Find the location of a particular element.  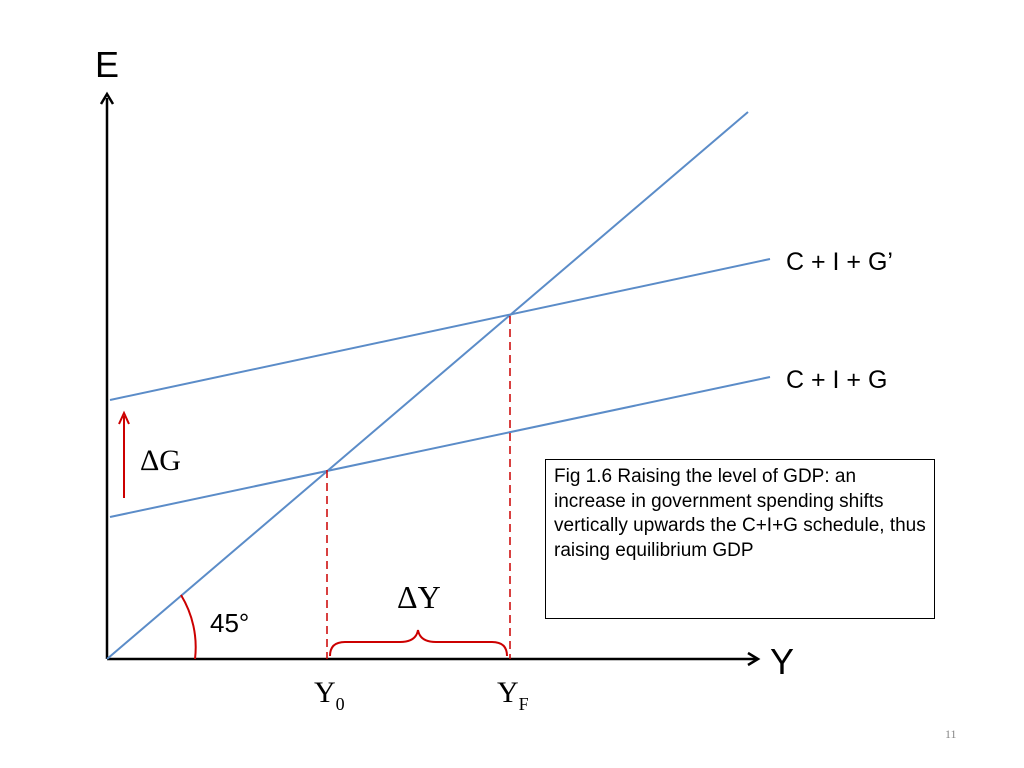

y0-label: Y0 is located at coordinates (329, 695).